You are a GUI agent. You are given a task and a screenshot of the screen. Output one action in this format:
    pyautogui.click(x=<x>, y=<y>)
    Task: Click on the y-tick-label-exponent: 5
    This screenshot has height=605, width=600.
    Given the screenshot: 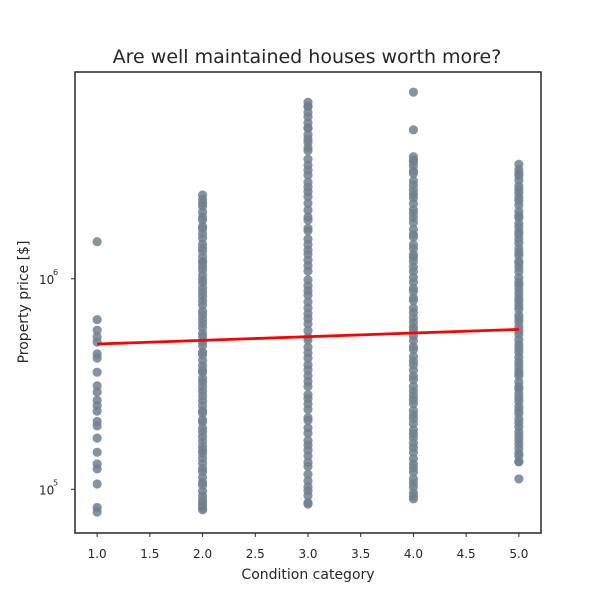 What is the action you would take?
    pyautogui.click(x=55, y=482)
    